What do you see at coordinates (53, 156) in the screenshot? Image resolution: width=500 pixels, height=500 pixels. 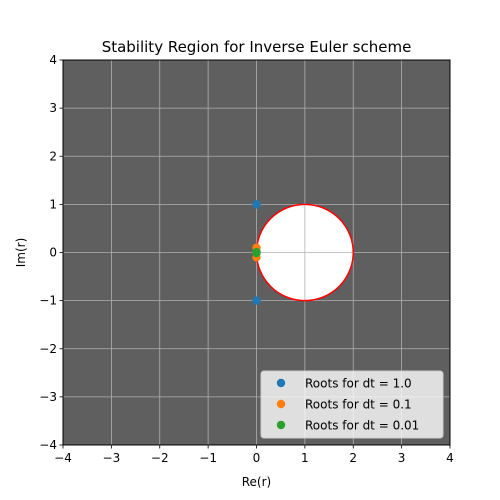 I see `y-tick-label: 2` at bounding box center [53, 156].